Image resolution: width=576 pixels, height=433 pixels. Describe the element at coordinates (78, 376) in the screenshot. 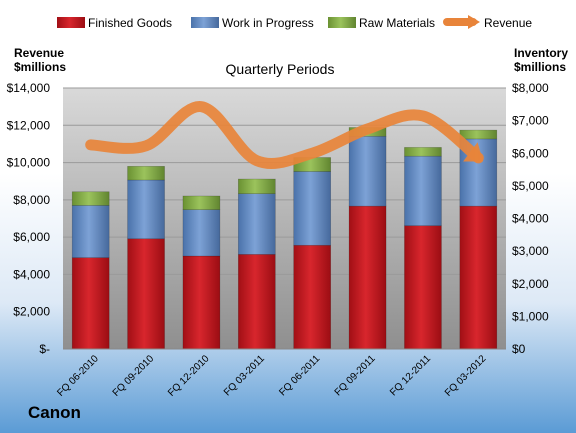

I see `x-tick-label: FQ 06-2010` at that location.